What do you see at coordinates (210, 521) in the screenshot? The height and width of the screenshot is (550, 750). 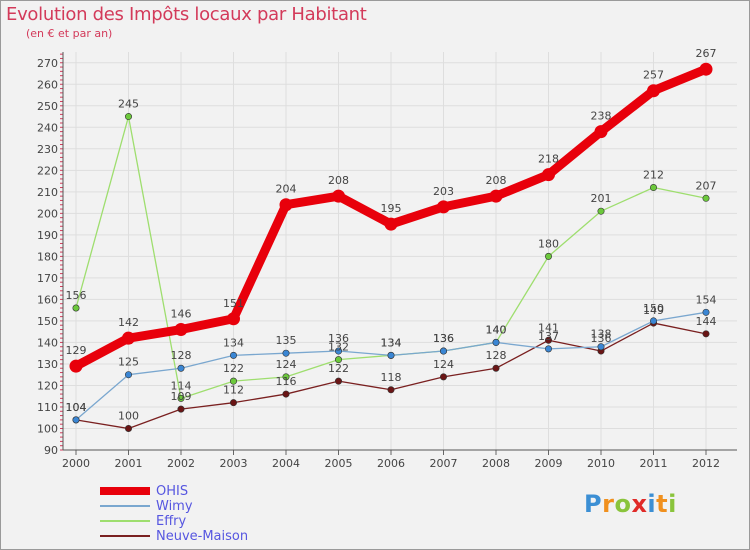 I see `legend-item-effry: Effry` at bounding box center [210, 521].